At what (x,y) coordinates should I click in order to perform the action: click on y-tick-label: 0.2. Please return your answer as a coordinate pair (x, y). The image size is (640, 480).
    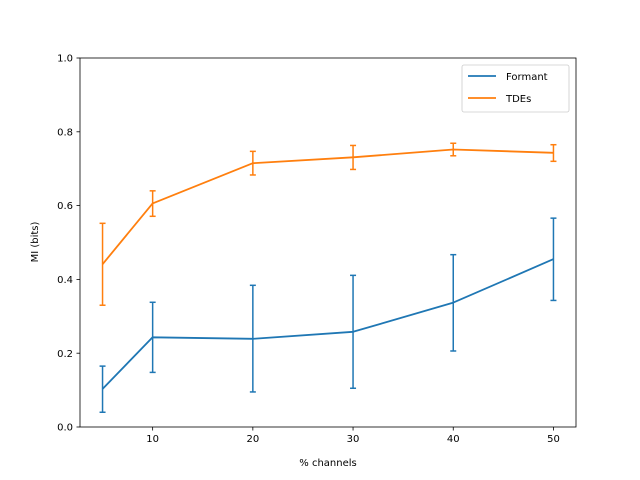
    Looking at the image, I should click on (65, 354).